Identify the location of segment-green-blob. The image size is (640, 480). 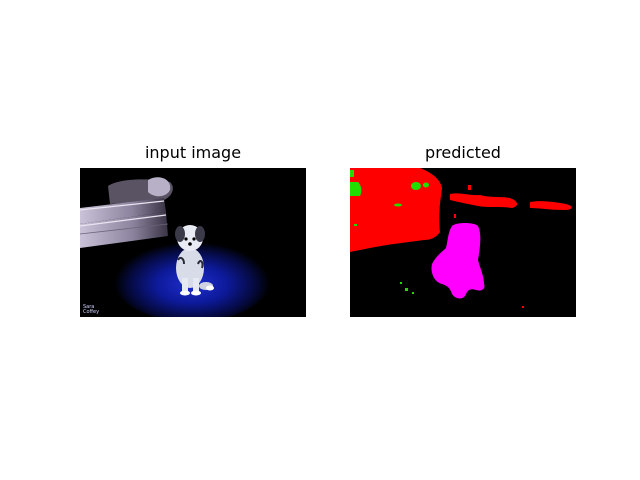
(416, 186).